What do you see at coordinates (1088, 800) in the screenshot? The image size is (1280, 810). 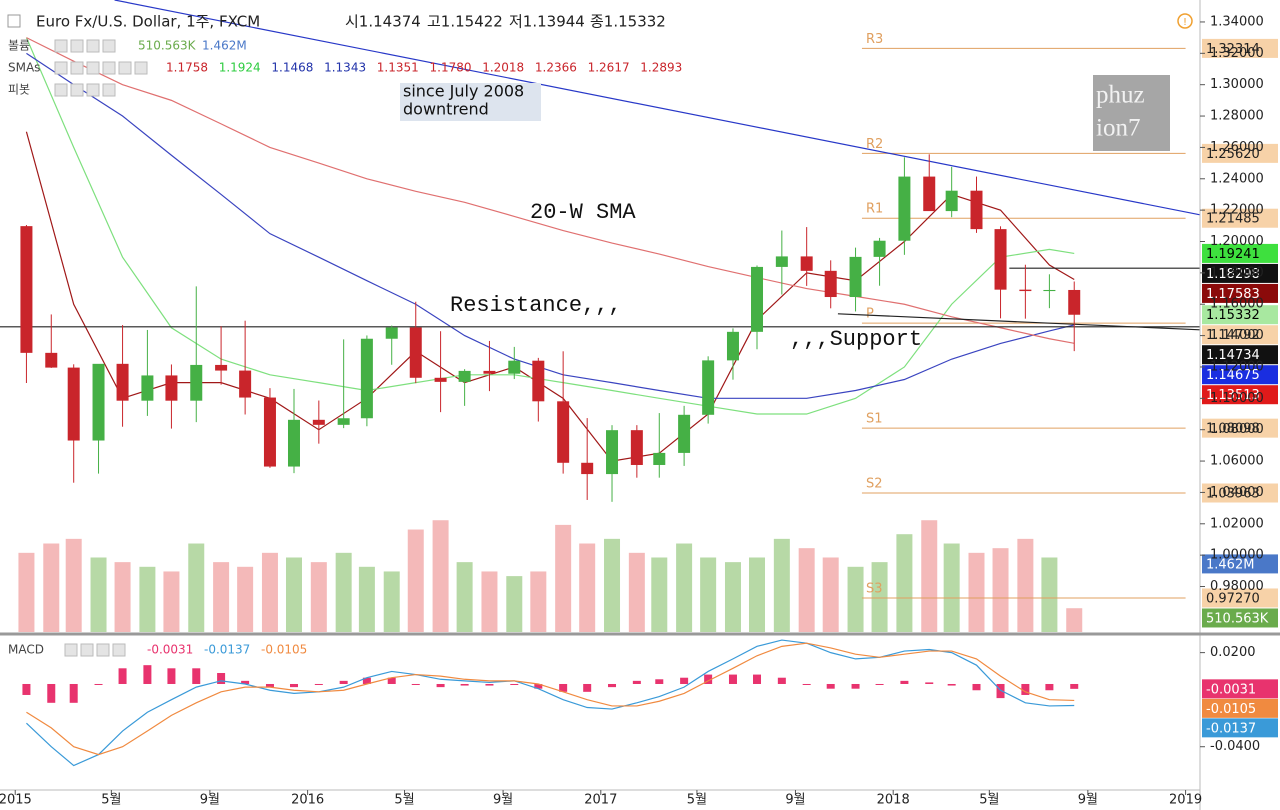 I see `x-tick-label: 9월` at bounding box center [1088, 800].